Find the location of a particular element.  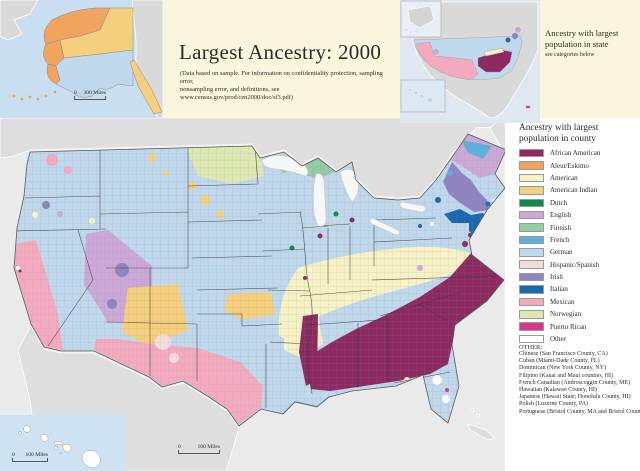

maine-state is located at coordinates (518, 30).